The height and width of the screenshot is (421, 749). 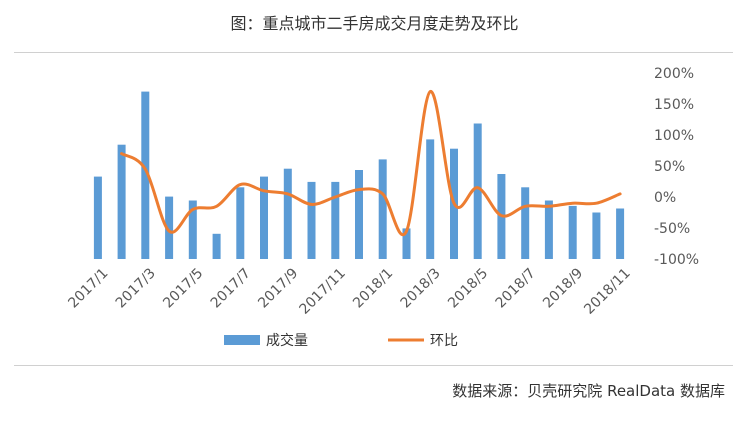 I want to click on x-tick-label: 2018/5, so click(x=468, y=288).